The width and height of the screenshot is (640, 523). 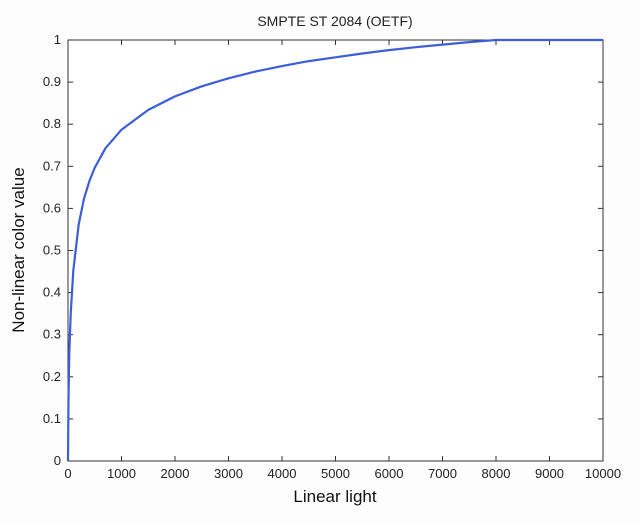 What do you see at coordinates (52, 123) in the screenshot?
I see `y-tick-label: 0.8` at bounding box center [52, 123].